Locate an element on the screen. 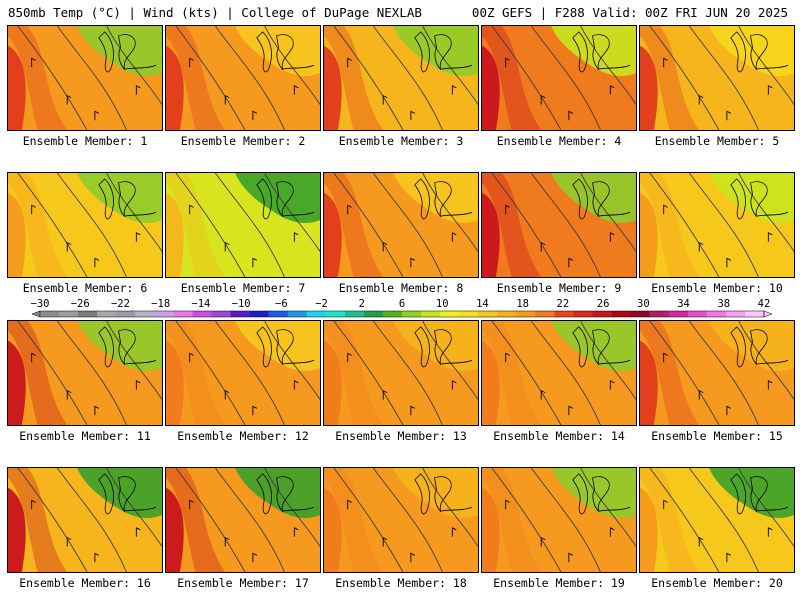  ensemble-member-label: Ensemble Member: 14 is located at coordinates (559, 436).